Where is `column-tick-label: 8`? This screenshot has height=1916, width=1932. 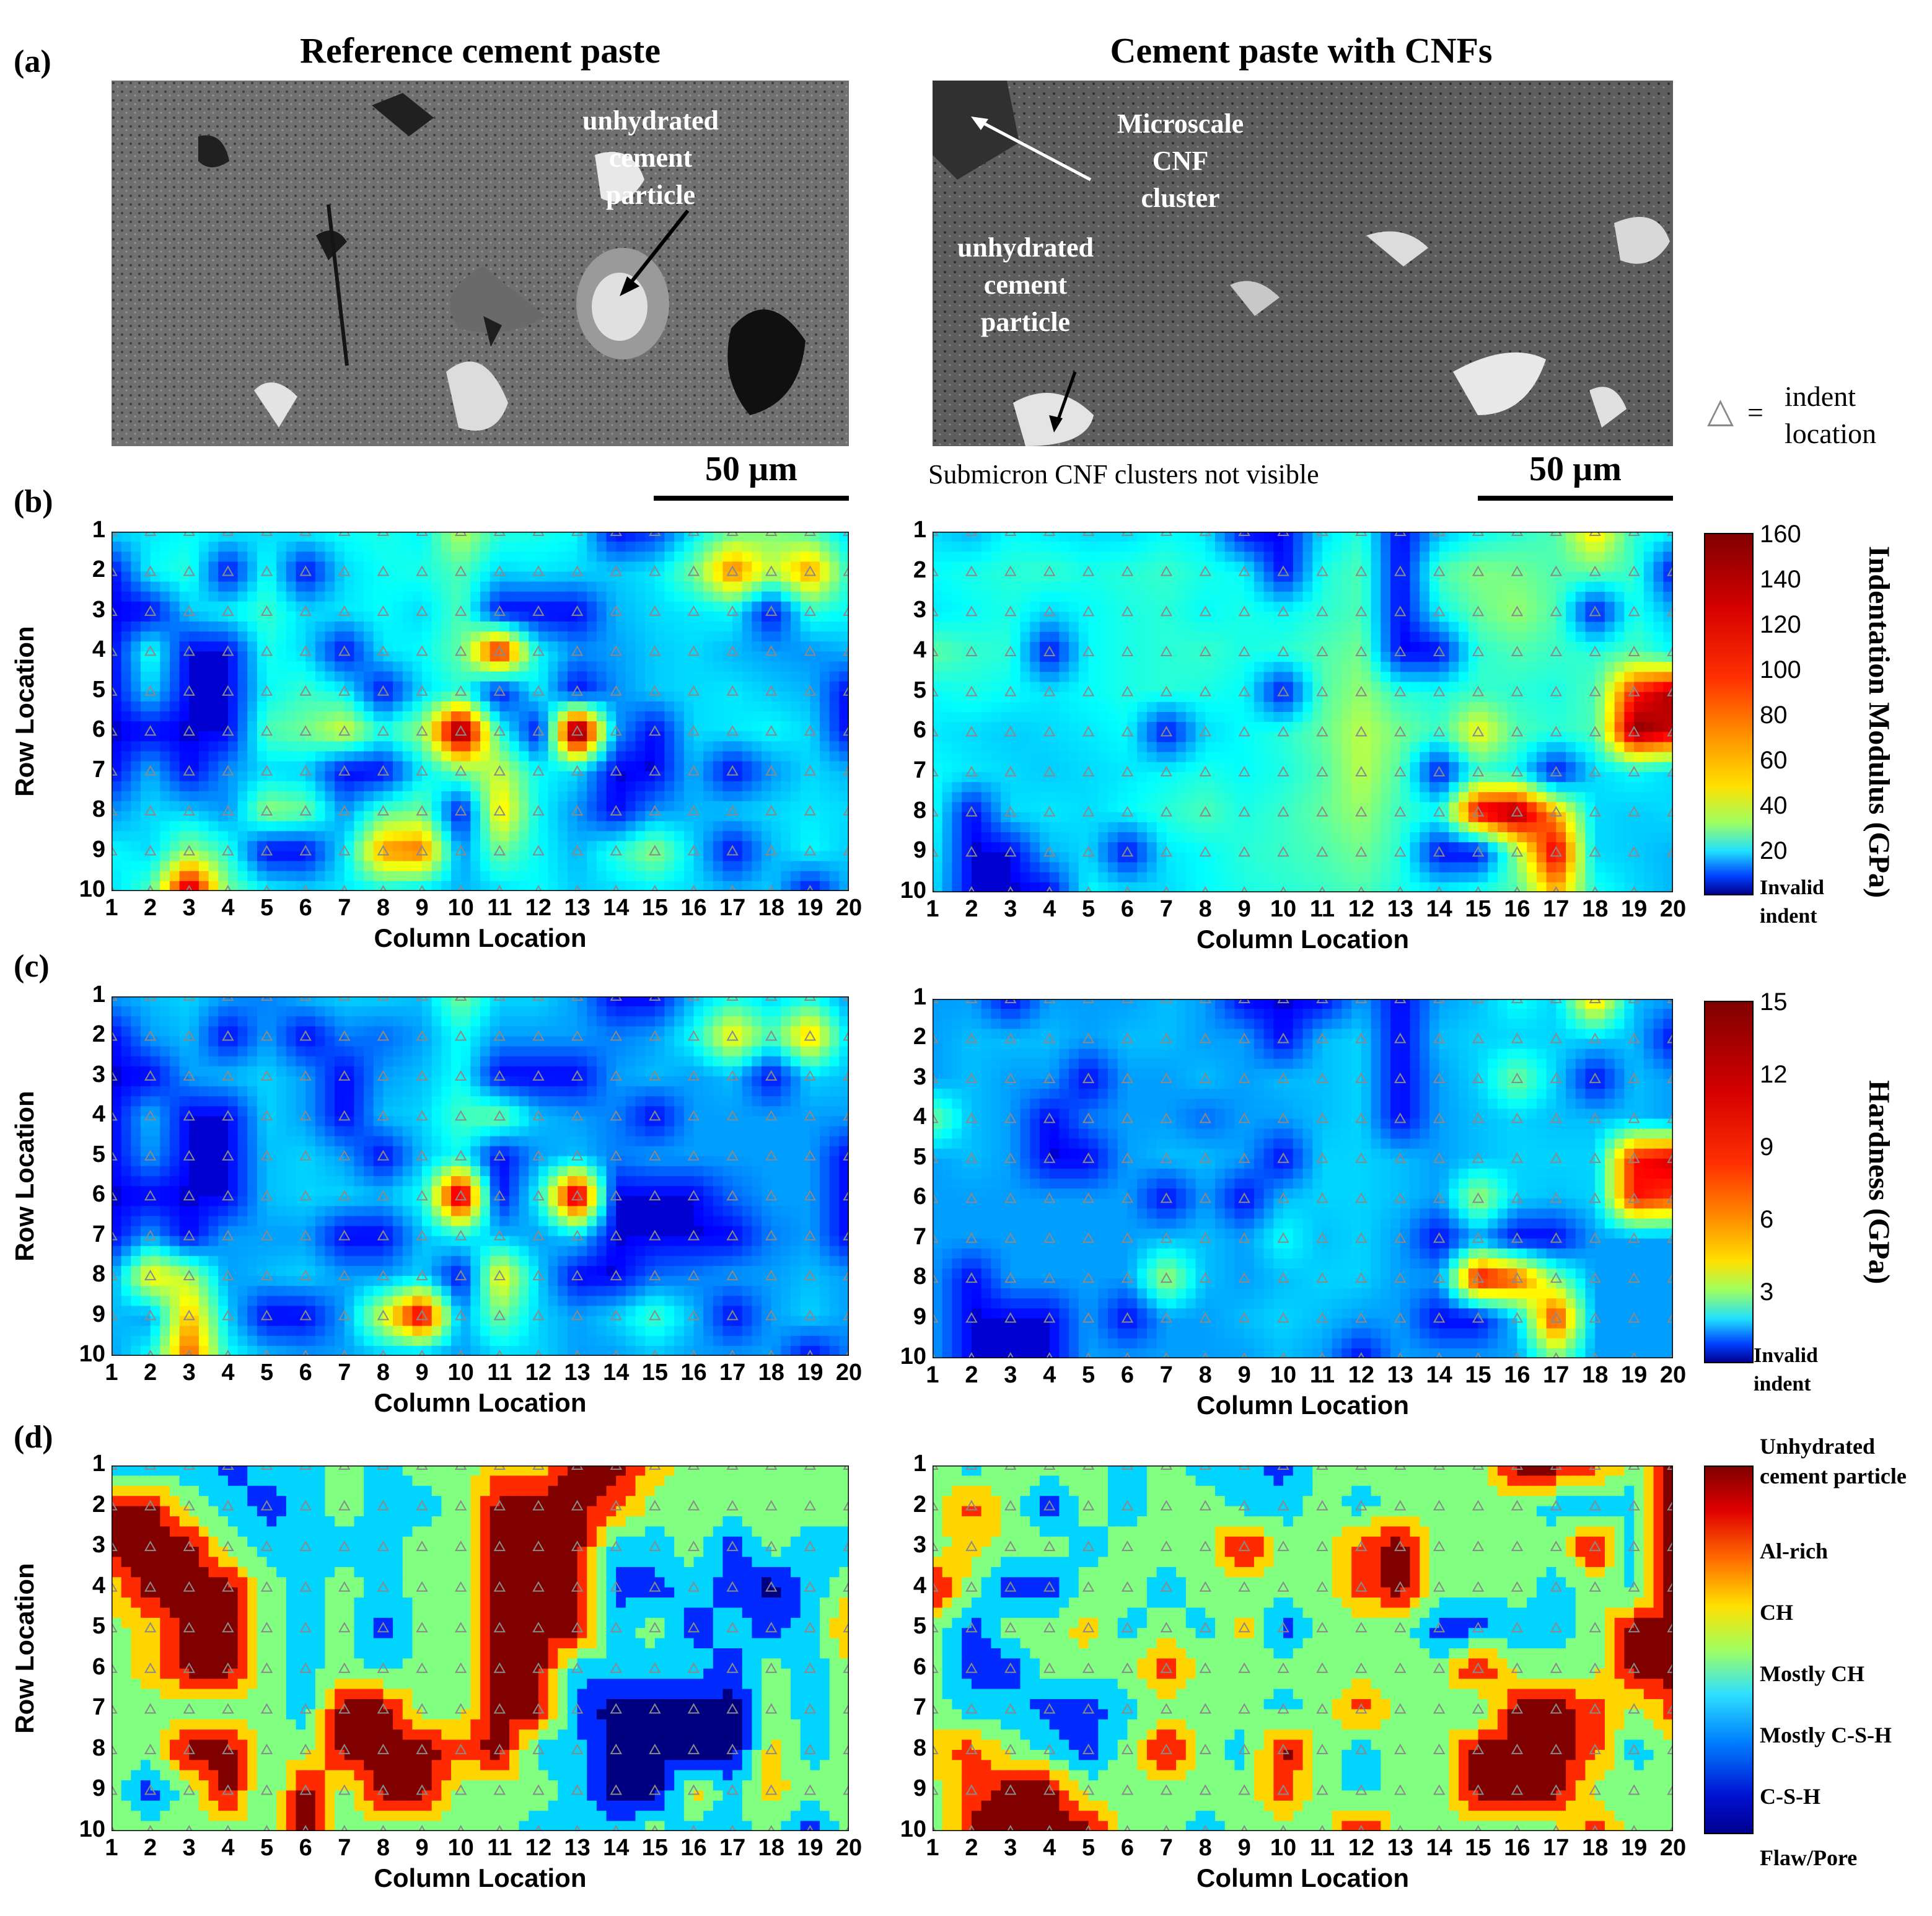 column-tick-label: 8 is located at coordinates (383, 908).